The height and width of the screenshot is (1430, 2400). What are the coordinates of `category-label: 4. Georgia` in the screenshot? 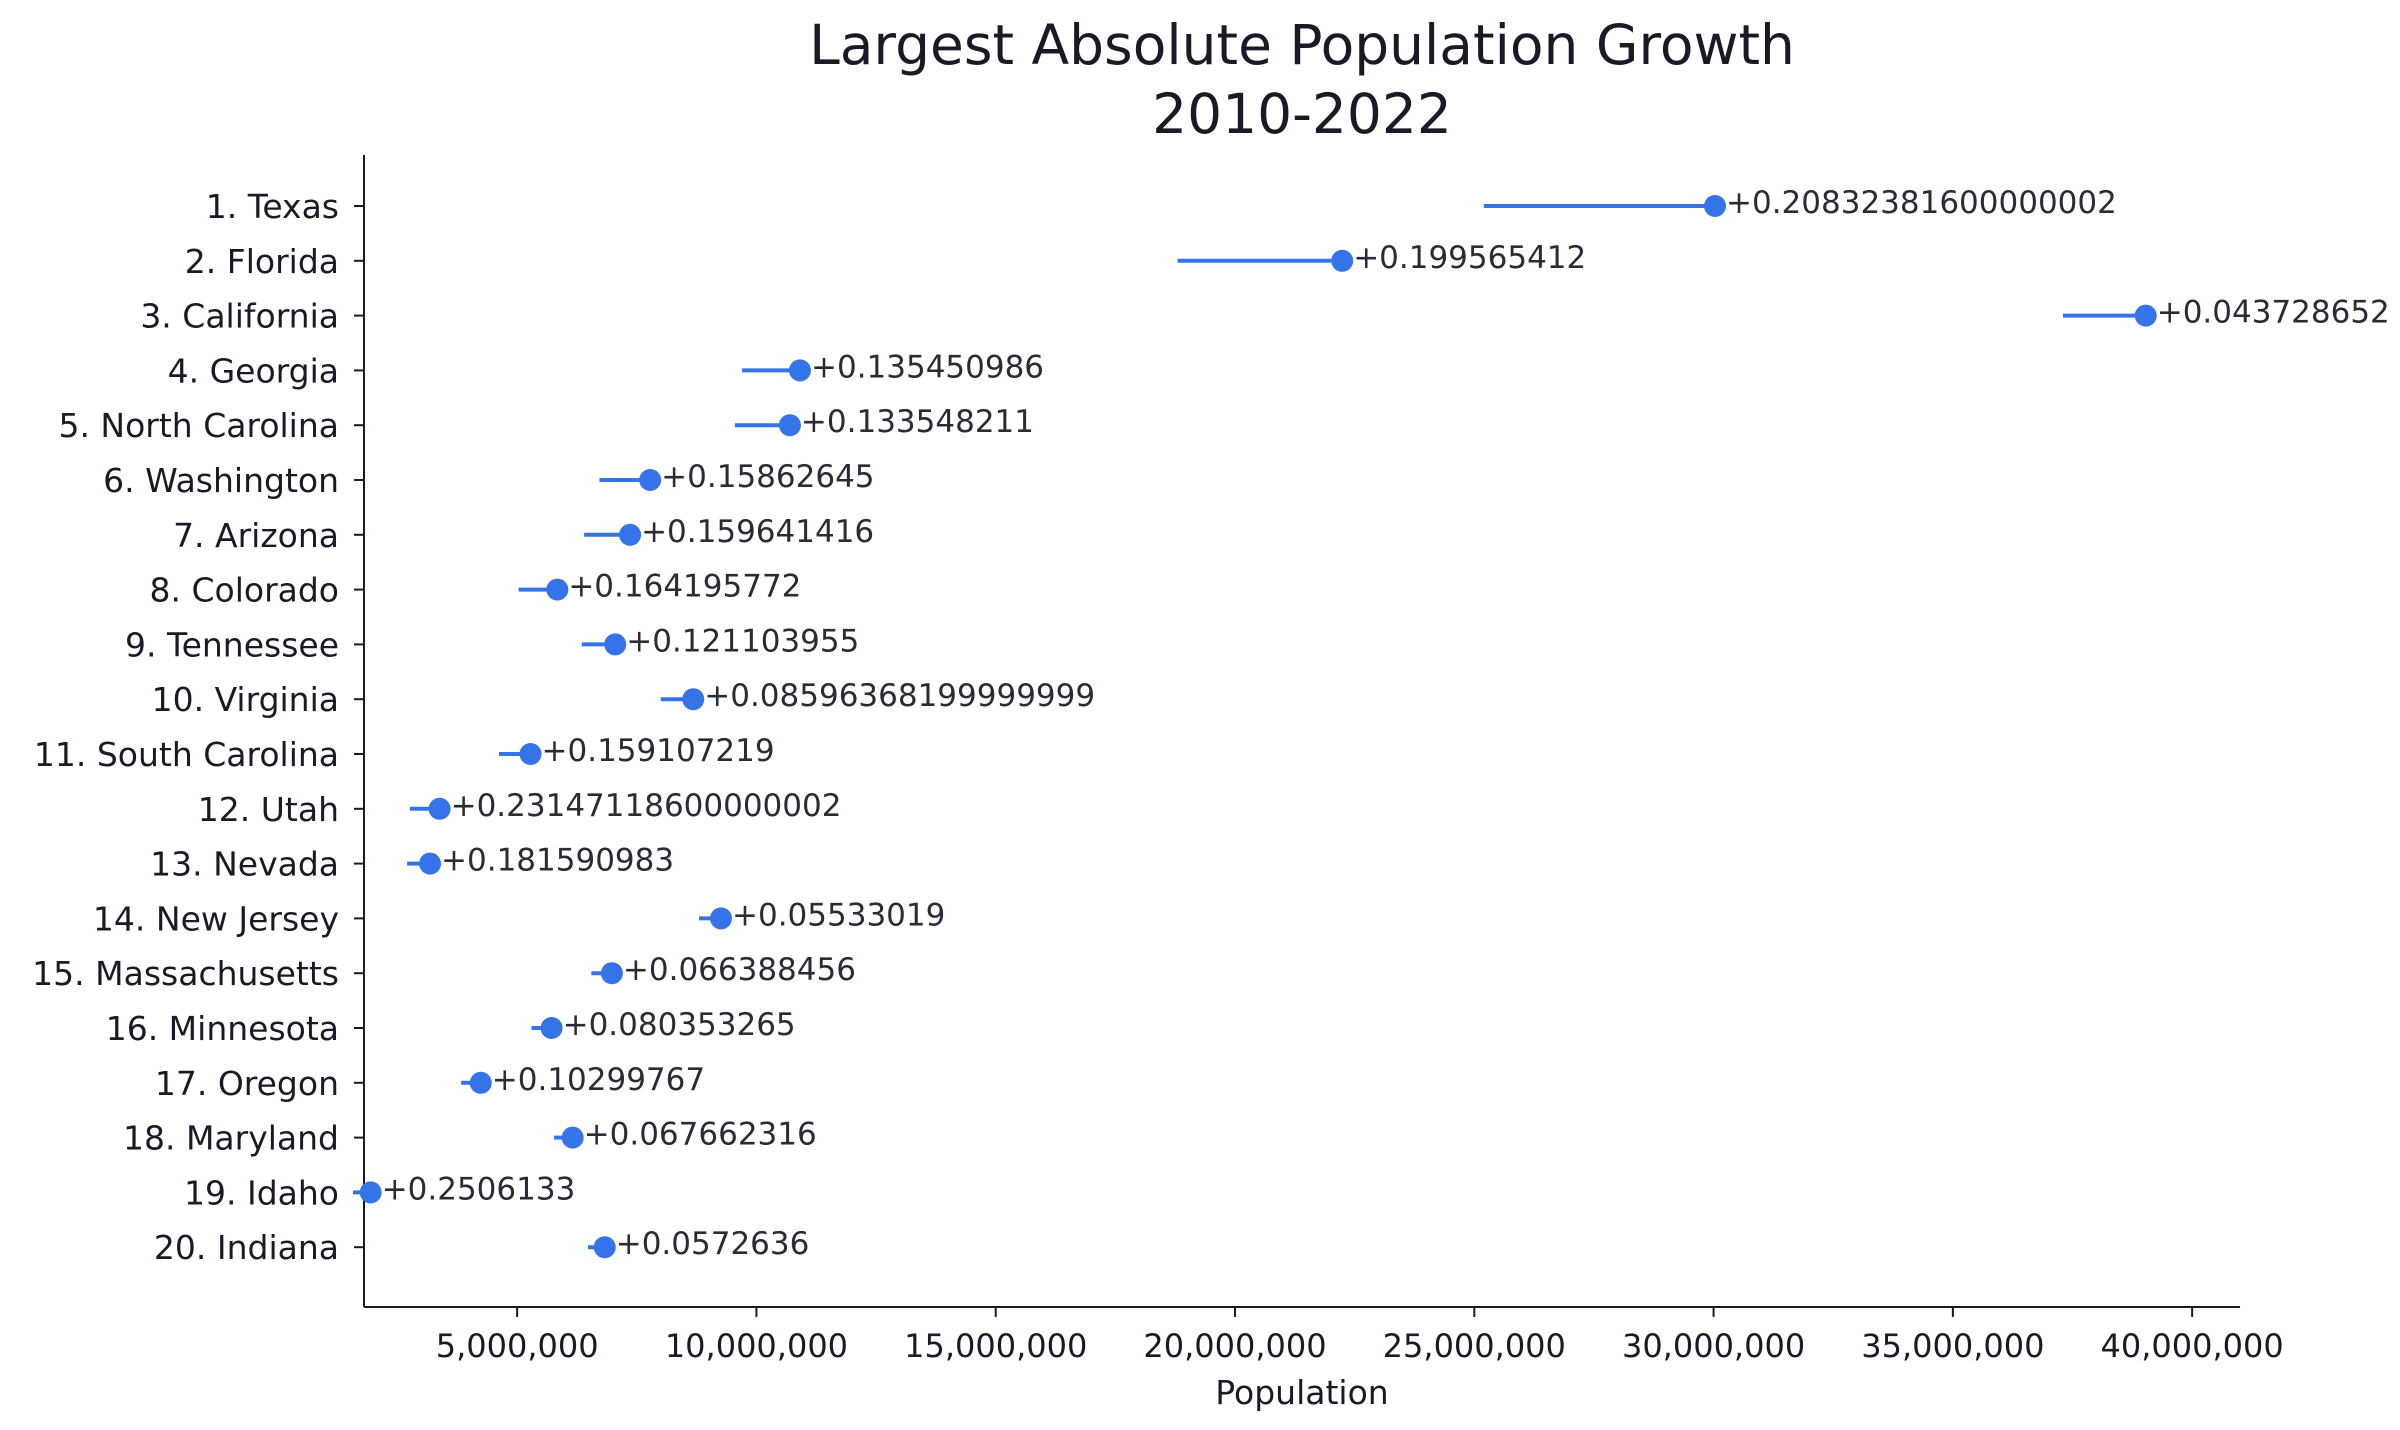 It's located at (253, 370).